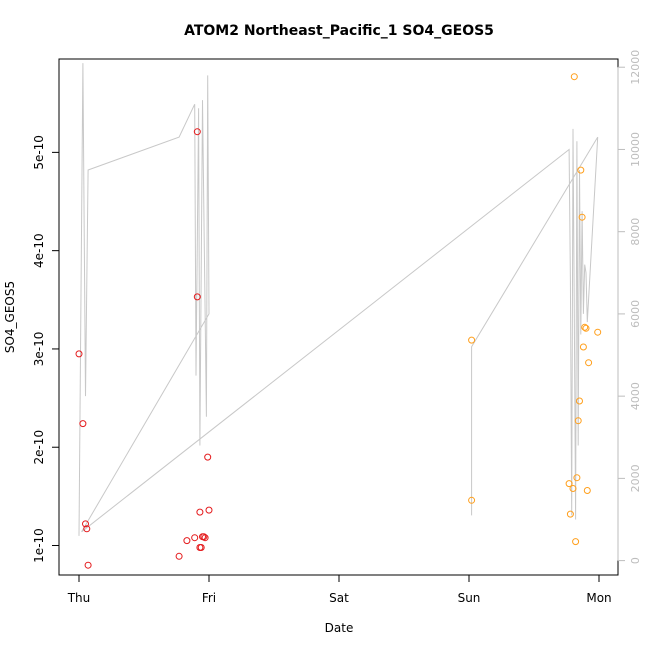 This screenshot has width=650, height=654. What do you see at coordinates (339, 628) in the screenshot?
I see `x-axis-label: Date` at bounding box center [339, 628].